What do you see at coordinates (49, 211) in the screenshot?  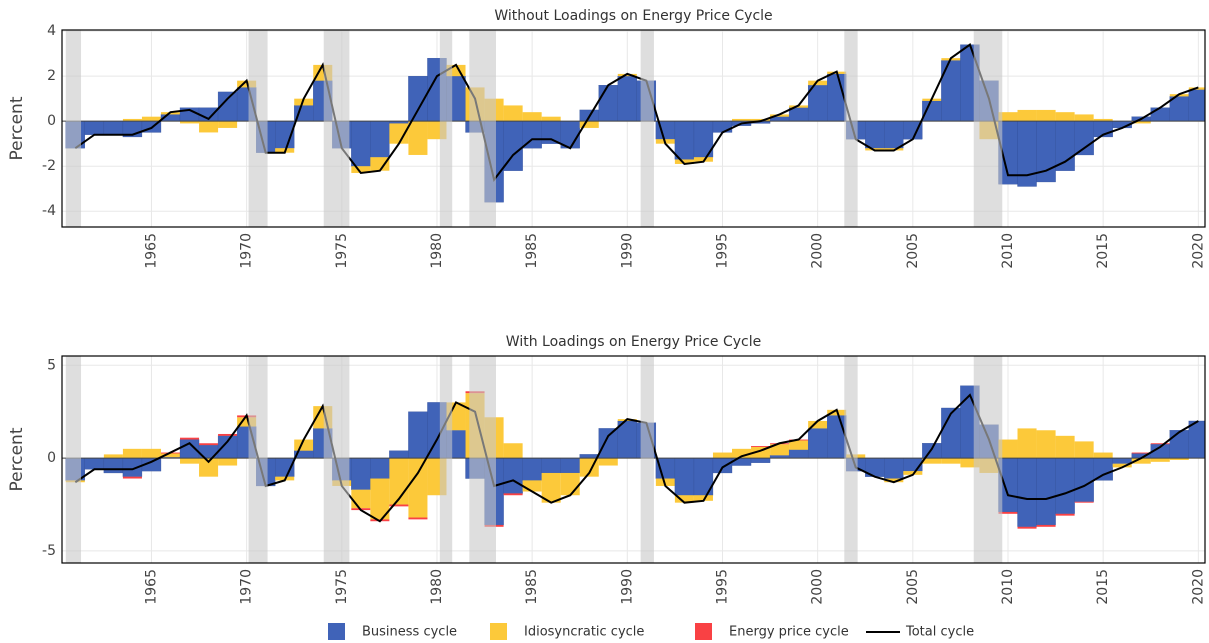 I see `y-tick-label: -4` at bounding box center [49, 211].